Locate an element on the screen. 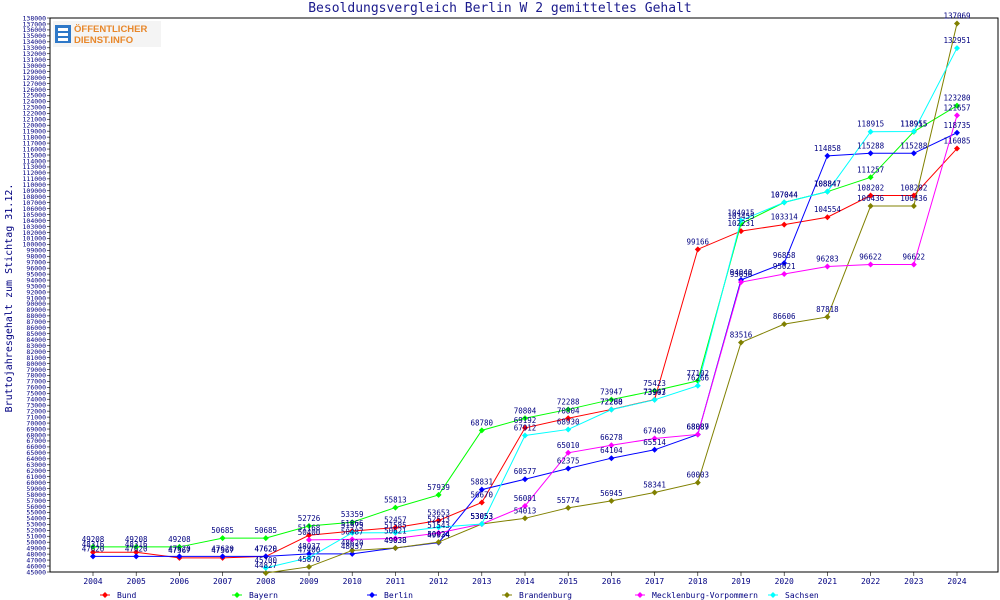 Image resolution: width=1000 pixels, height=600 pixels. y-tick-label: 123000 is located at coordinates (35, 108).